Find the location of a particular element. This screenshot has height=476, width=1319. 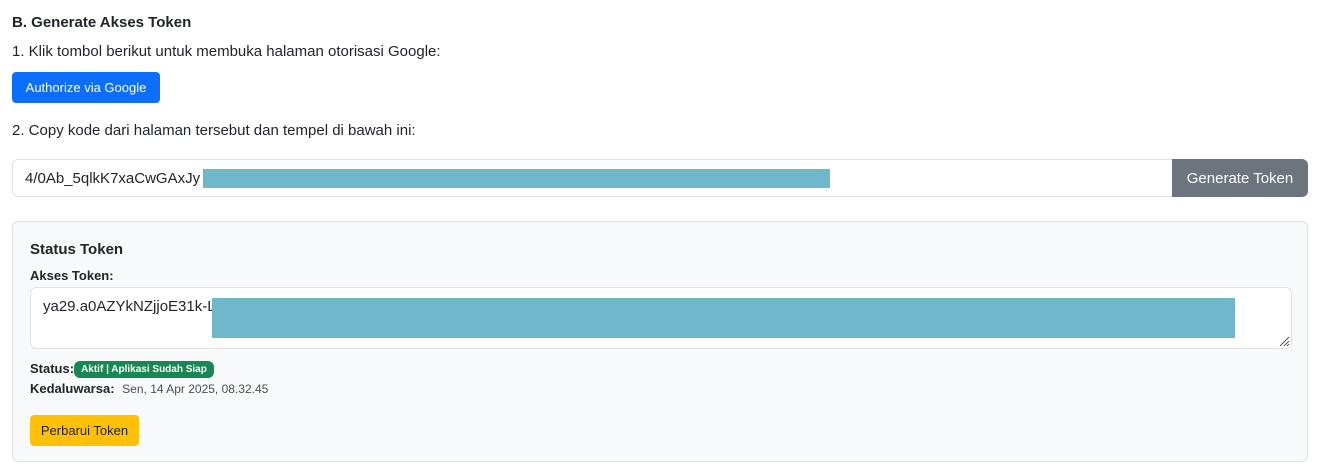

expiry-row: Kedaluwarsa: Sen, 14 Apr 2025, 08.32.45 is located at coordinates (149, 389).